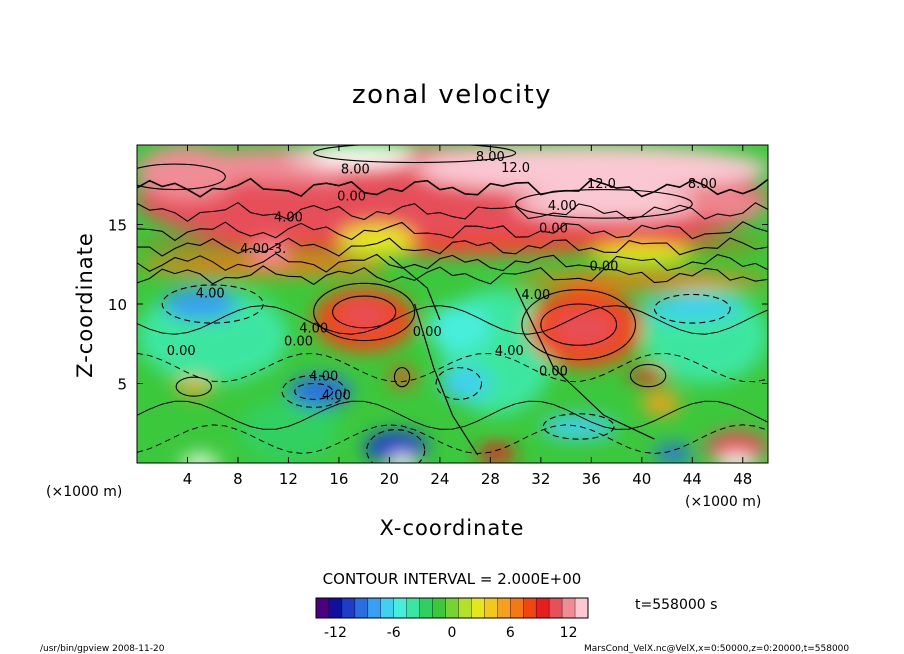  Describe the element at coordinates (452, 579) in the screenshot. I see `contour-interval-label: CONTOUR INTERVAL = 2.000E+00` at that location.